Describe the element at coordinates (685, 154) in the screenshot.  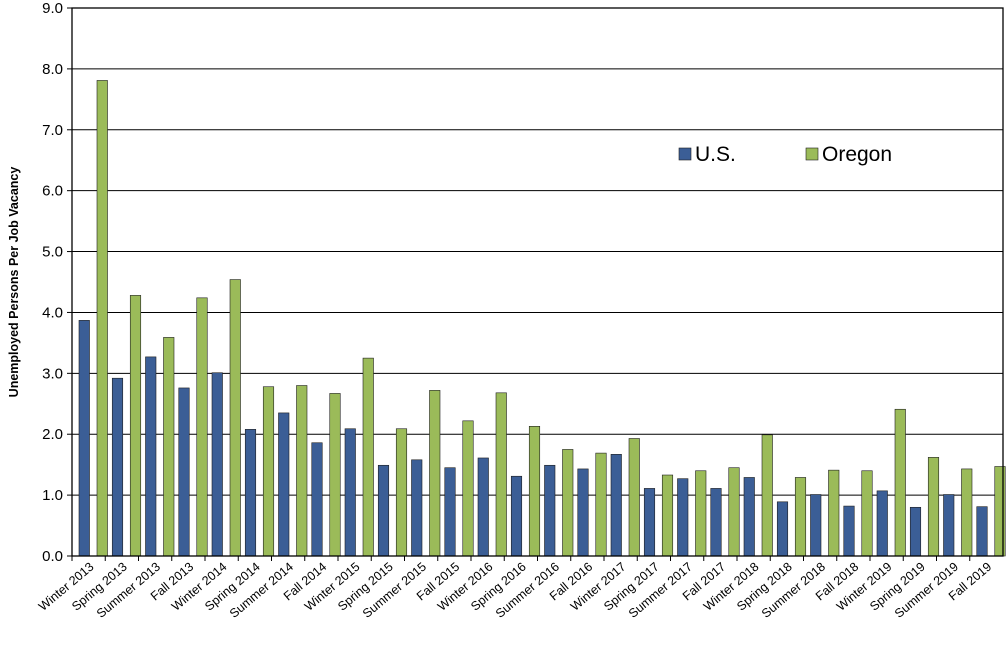
I see `legend-swatch-us` at that location.